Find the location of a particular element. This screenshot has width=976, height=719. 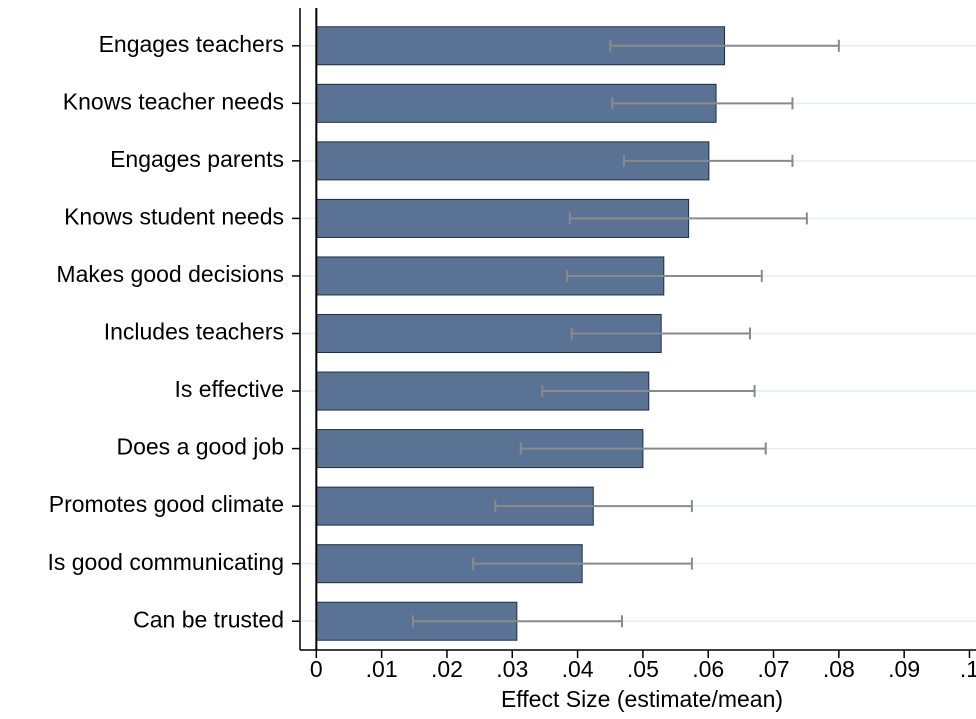

y-tick-label: Does a good job is located at coordinates (200, 447).